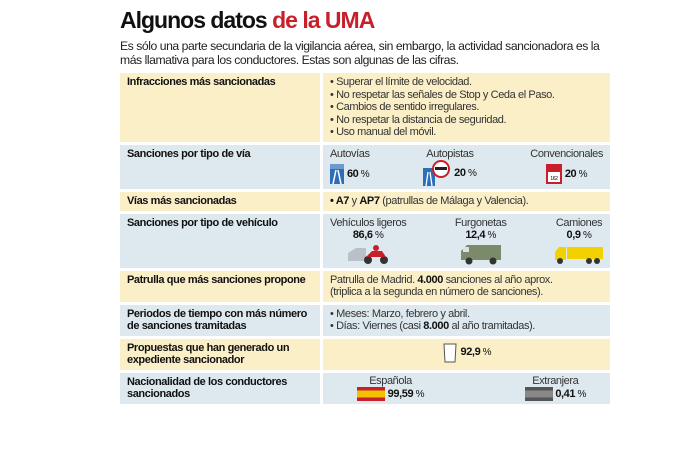  I want to click on spain-flag-icon, so click(371, 394).